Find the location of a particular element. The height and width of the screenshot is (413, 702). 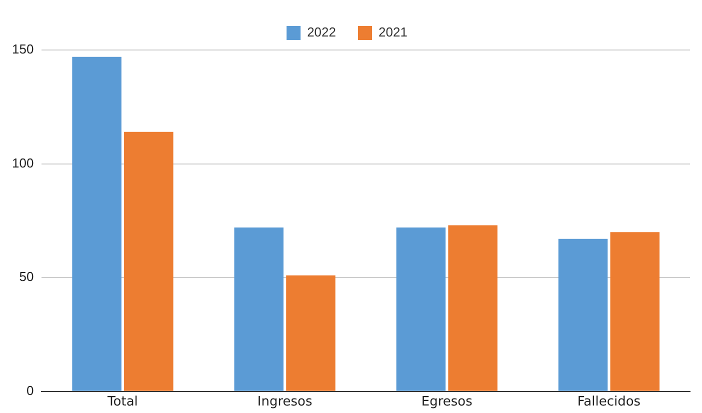

y-tick-label: 150 is located at coordinates (23, 49).